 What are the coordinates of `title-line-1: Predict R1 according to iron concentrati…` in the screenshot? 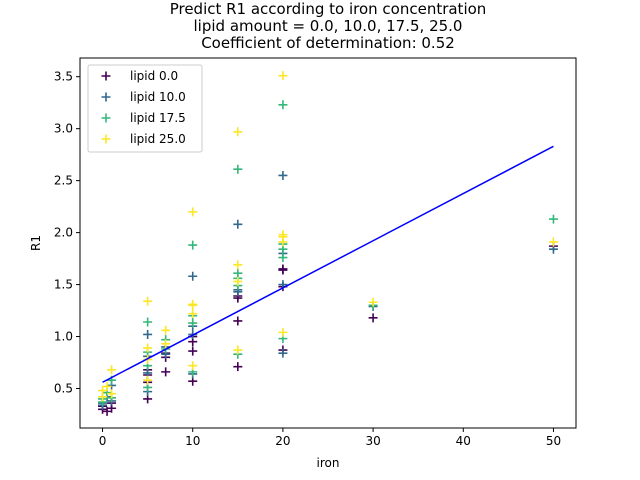 It's located at (328, 9).